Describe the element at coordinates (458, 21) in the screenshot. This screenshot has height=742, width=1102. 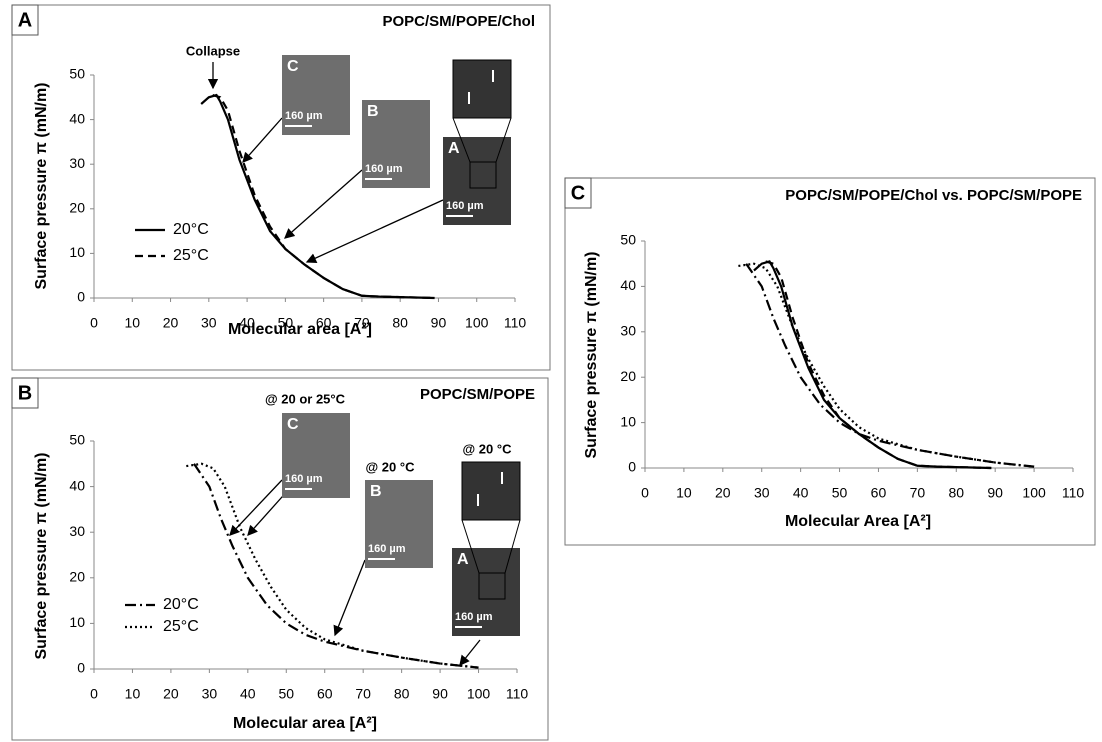
I see `chart-title: POPC/SM/POPE/Chol` at that location.